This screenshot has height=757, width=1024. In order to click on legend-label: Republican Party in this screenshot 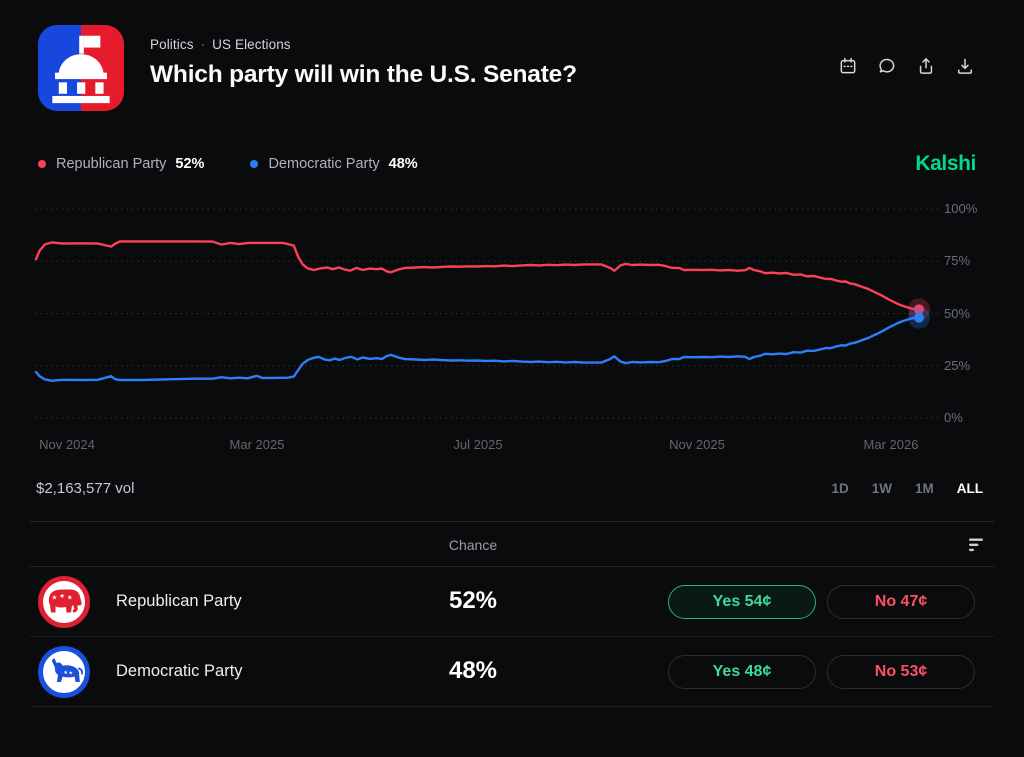, I will do `click(111, 164)`.